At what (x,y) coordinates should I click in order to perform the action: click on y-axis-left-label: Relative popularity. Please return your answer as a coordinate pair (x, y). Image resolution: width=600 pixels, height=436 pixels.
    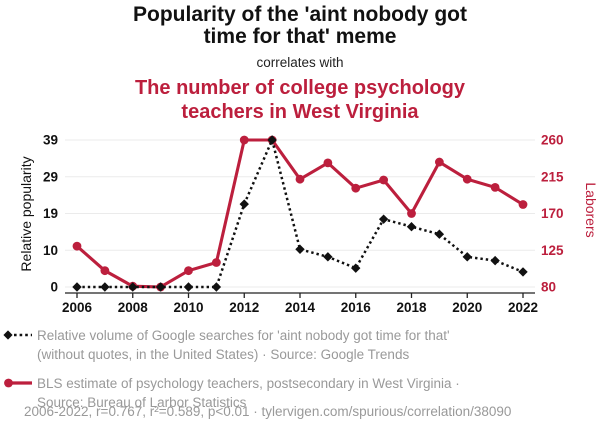
    Looking at the image, I should click on (26, 213).